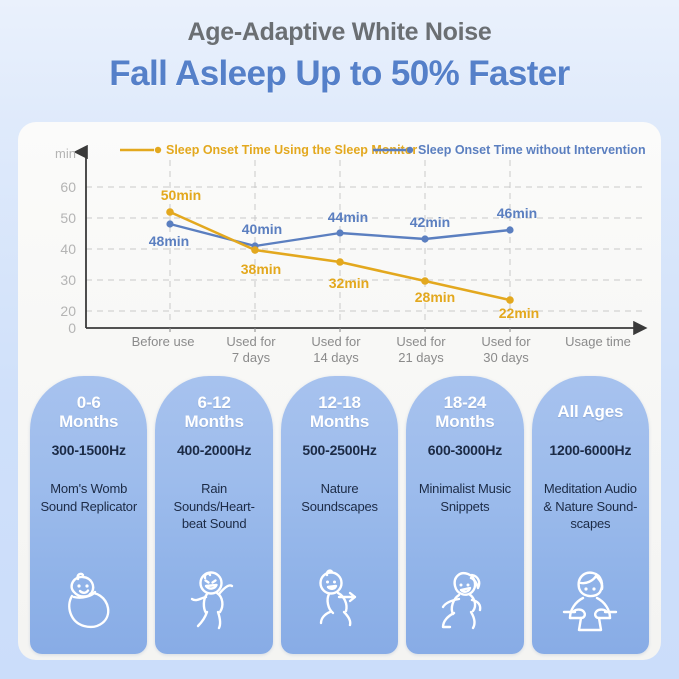 The width and height of the screenshot is (679, 679). What do you see at coordinates (214, 402) in the screenshot?
I see `card-title-line-1: 6-12` at bounding box center [214, 402].